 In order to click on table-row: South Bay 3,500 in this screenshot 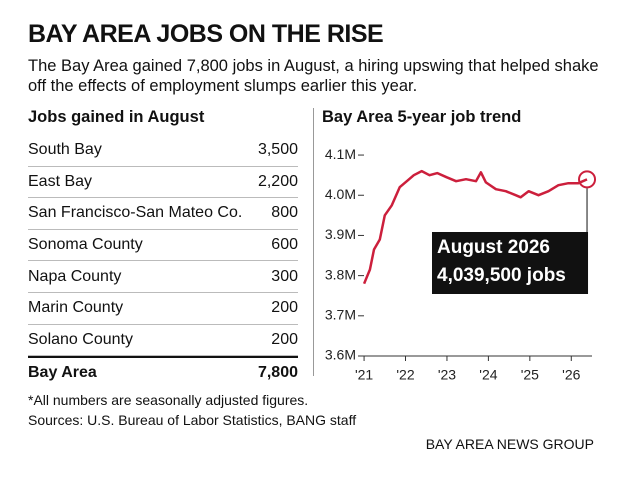, I will do `click(163, 151)`.